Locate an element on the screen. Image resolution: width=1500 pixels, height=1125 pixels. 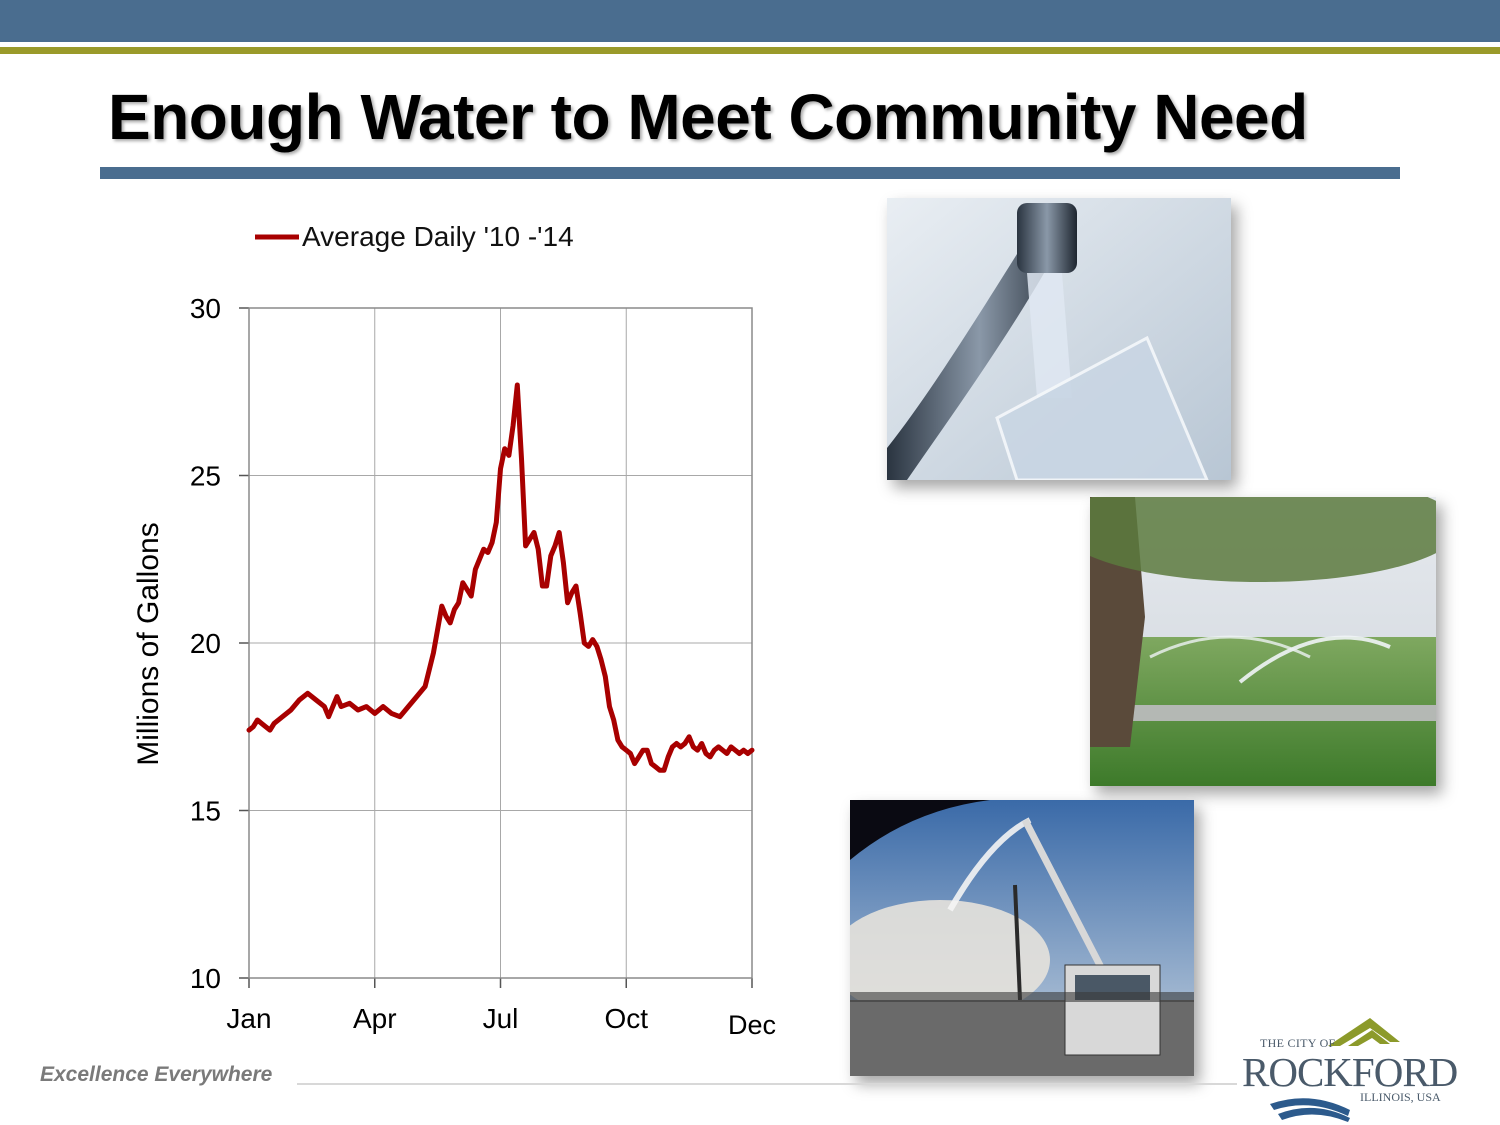
y-tick-label: 15 is located at coordinates (205, 811).